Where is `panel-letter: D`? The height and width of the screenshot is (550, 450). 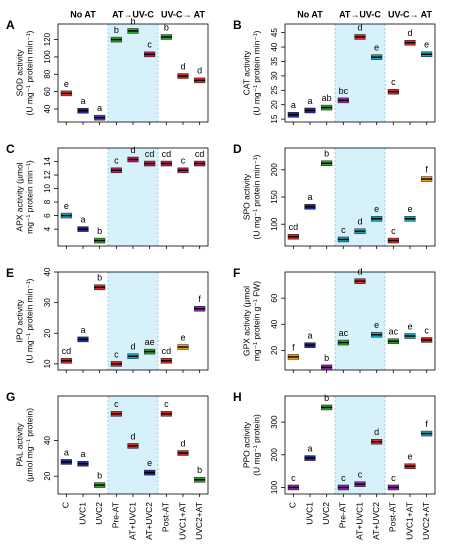 panel-letter: D is located at coordinates (237, 149).